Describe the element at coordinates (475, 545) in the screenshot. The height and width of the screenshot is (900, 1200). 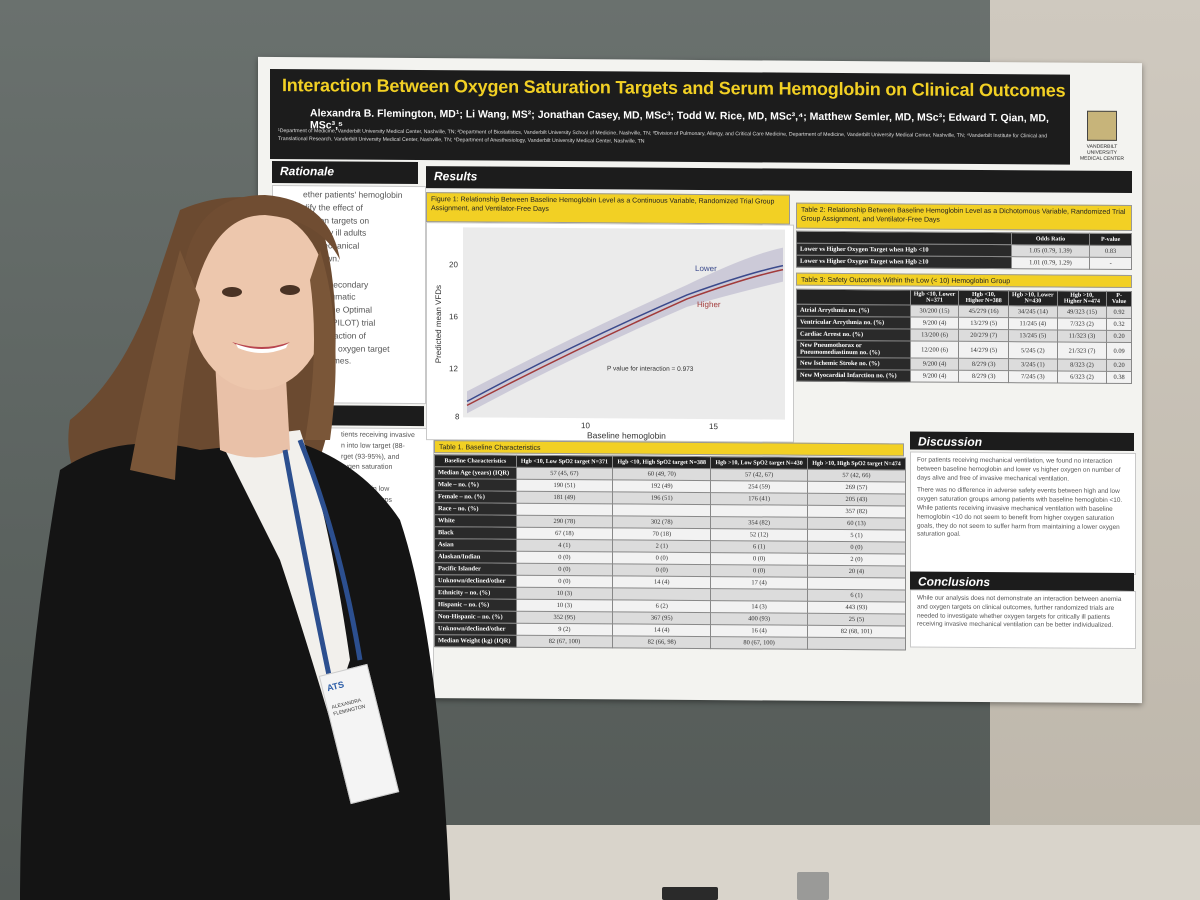
I see `row-label: Asian` at that location.